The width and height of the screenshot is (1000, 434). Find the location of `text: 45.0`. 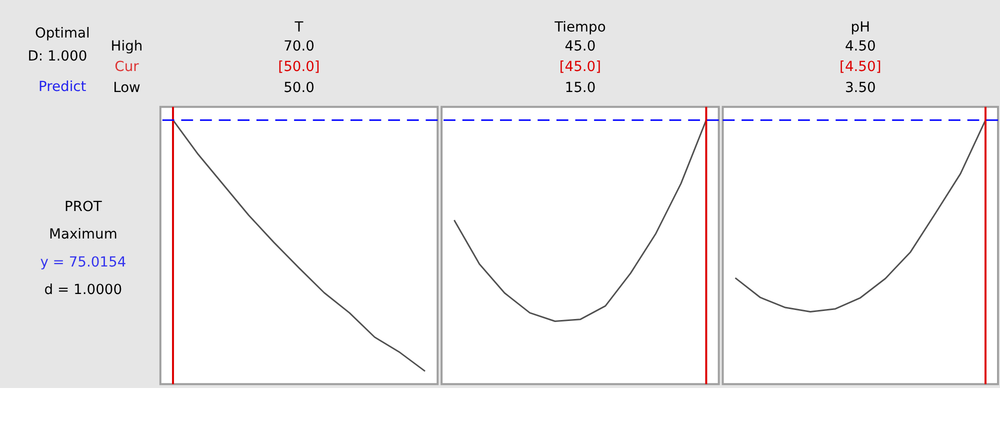

text: 45.0 is located at coordinates (580, 46).